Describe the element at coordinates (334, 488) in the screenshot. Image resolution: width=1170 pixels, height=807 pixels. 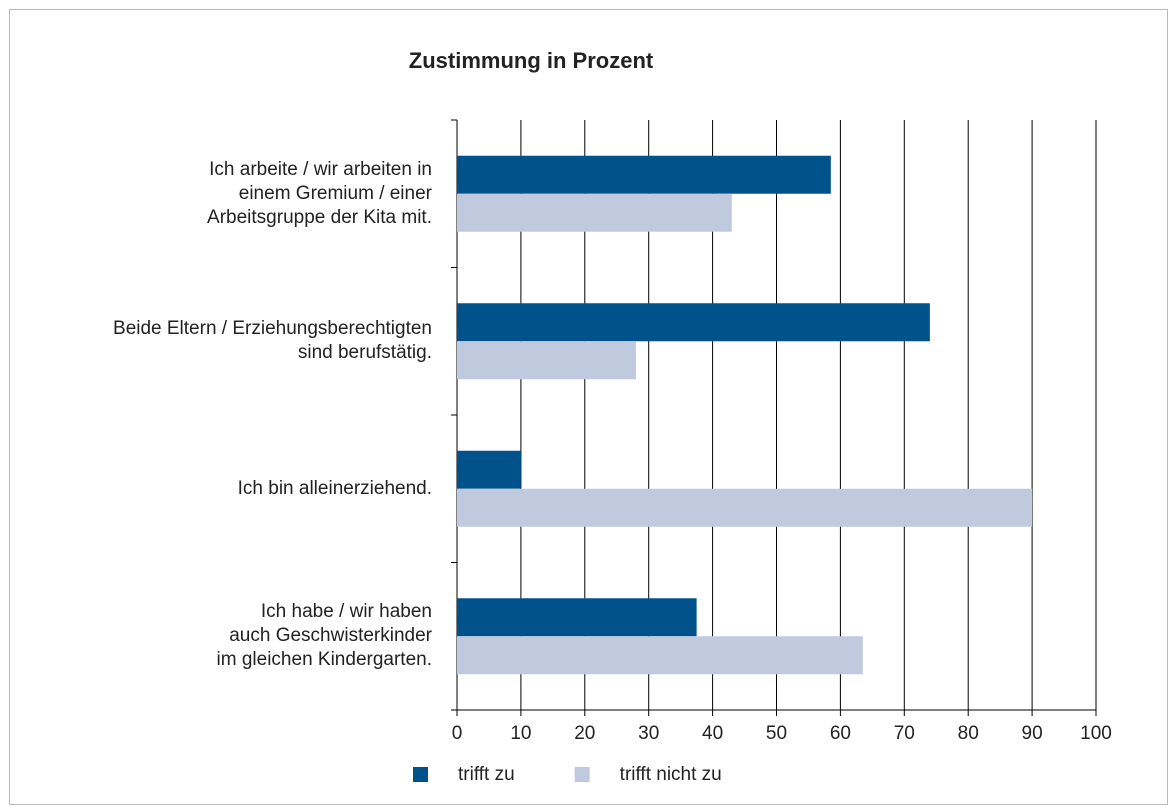
I see `category-label: Ich bin alleinerziehend.` at that location.